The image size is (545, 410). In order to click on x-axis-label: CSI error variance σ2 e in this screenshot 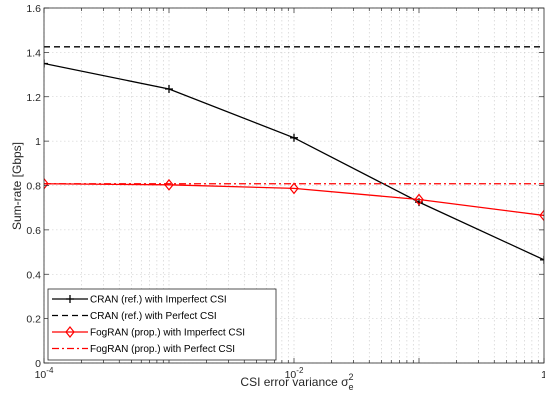, I will do `click(296, 382)`.